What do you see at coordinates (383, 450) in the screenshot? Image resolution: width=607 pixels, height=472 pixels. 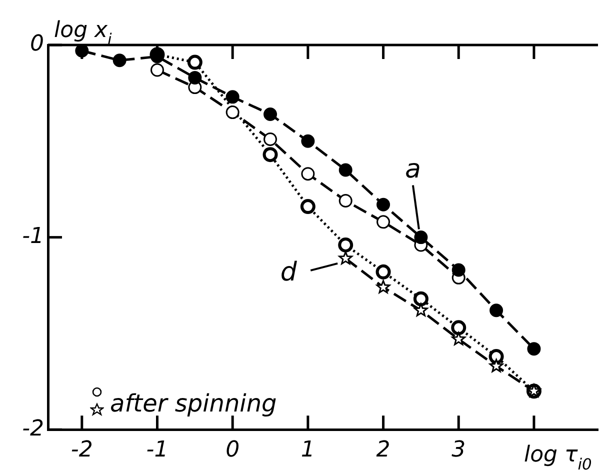 I see `x-tick-label: 2` at bounding box center [383, 450].